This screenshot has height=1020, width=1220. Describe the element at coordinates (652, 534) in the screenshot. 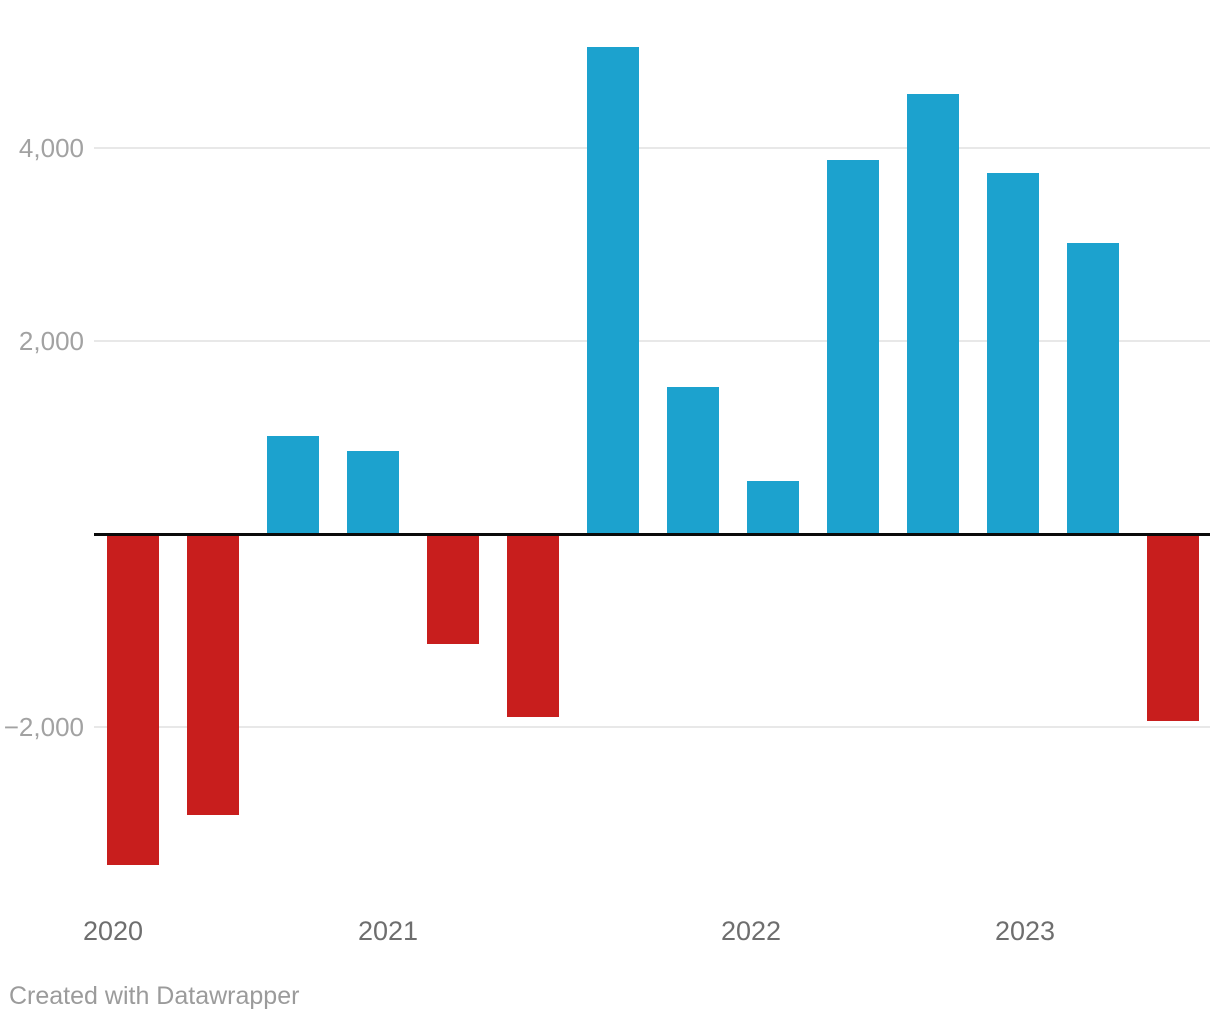

I see `zero-baseline` at that location.